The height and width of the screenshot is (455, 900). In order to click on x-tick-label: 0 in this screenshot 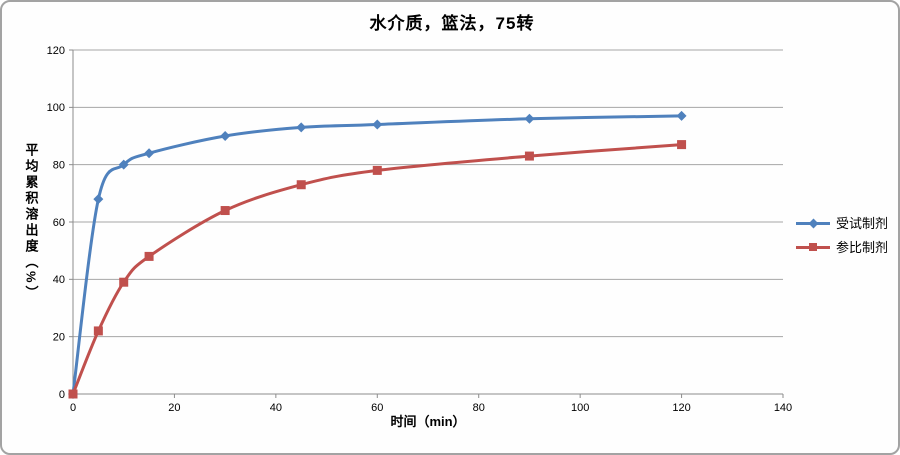, I will do `click(73, 408)`.